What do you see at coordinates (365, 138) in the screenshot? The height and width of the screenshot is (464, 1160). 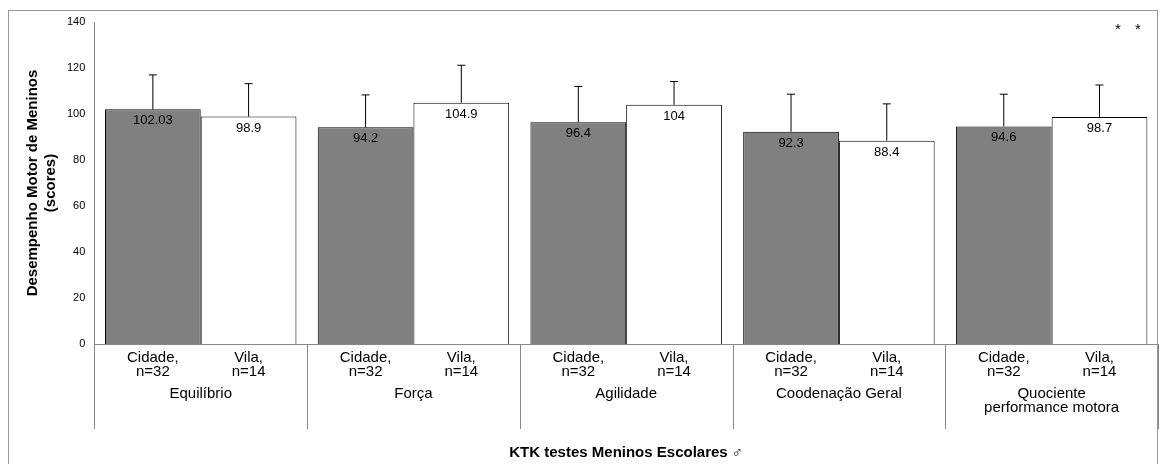 I see `data-label: 94.2` at bounding box center [365, 138].